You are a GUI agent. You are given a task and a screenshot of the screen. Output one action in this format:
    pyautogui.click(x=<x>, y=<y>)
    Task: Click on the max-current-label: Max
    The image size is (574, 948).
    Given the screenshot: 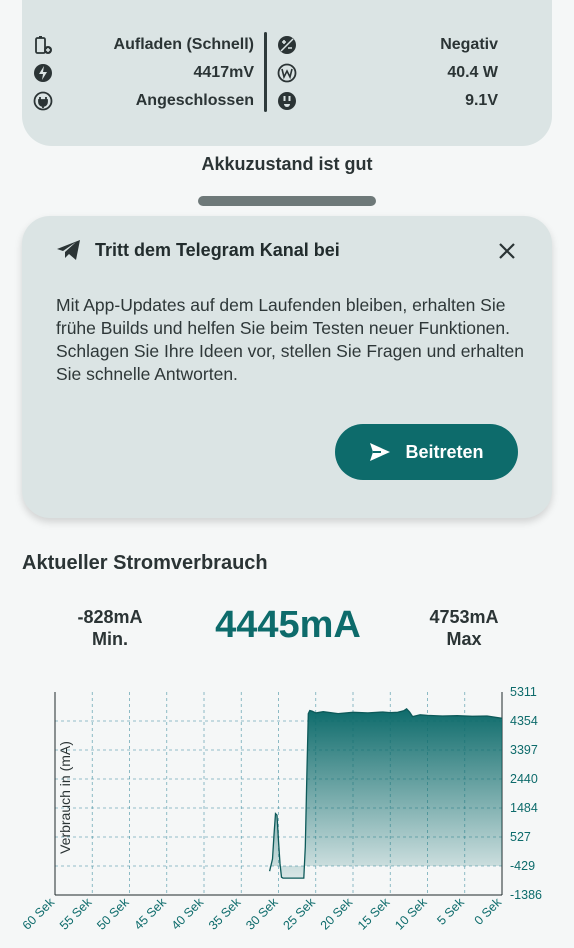 What is the action you would take?
    pyautogui.click(x=464, y=639)
    